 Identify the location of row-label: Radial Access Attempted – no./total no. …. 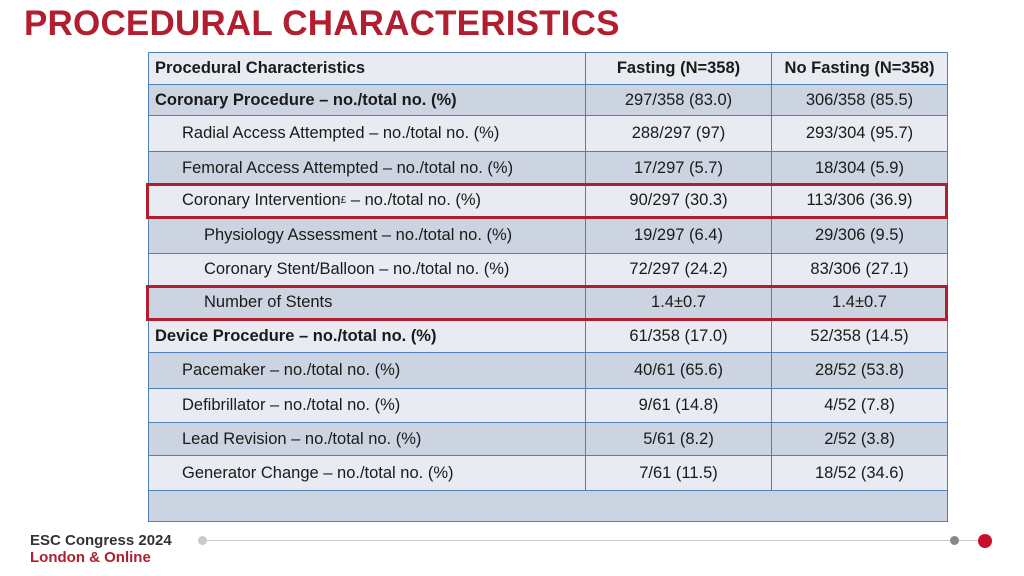
(367, 134).